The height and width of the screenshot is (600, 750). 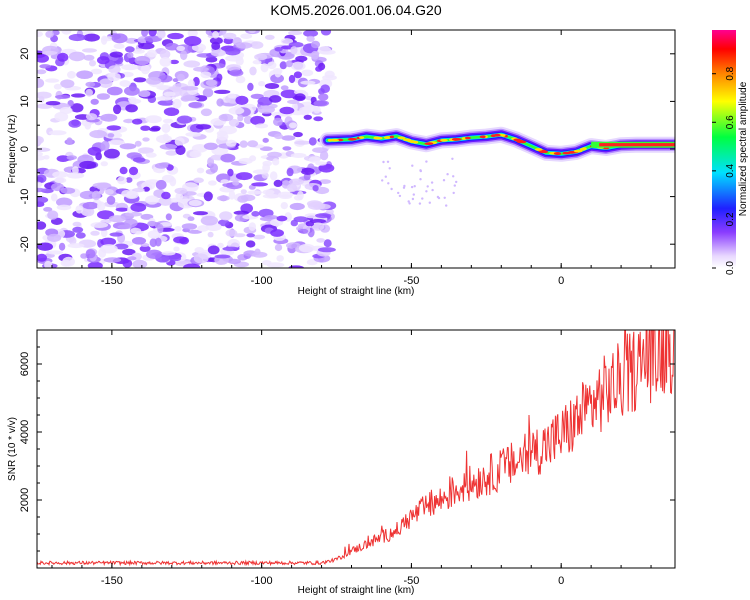 I want to click on y-tick-label: 6000, so click(x=25, y=364).